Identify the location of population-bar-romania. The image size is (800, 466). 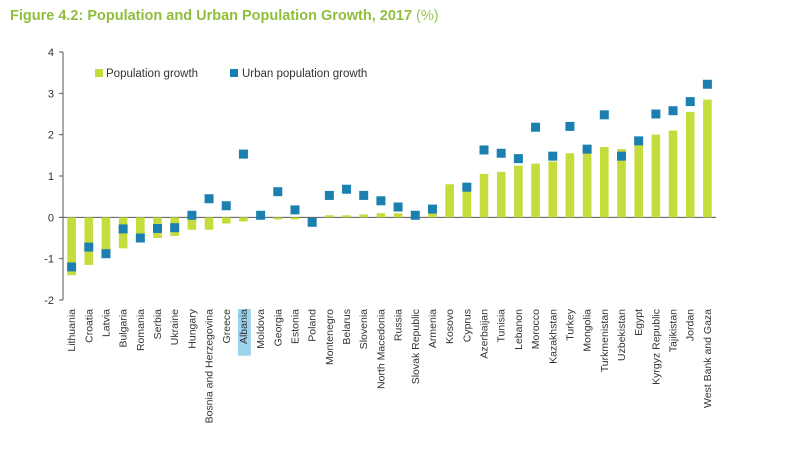
(140, 230).